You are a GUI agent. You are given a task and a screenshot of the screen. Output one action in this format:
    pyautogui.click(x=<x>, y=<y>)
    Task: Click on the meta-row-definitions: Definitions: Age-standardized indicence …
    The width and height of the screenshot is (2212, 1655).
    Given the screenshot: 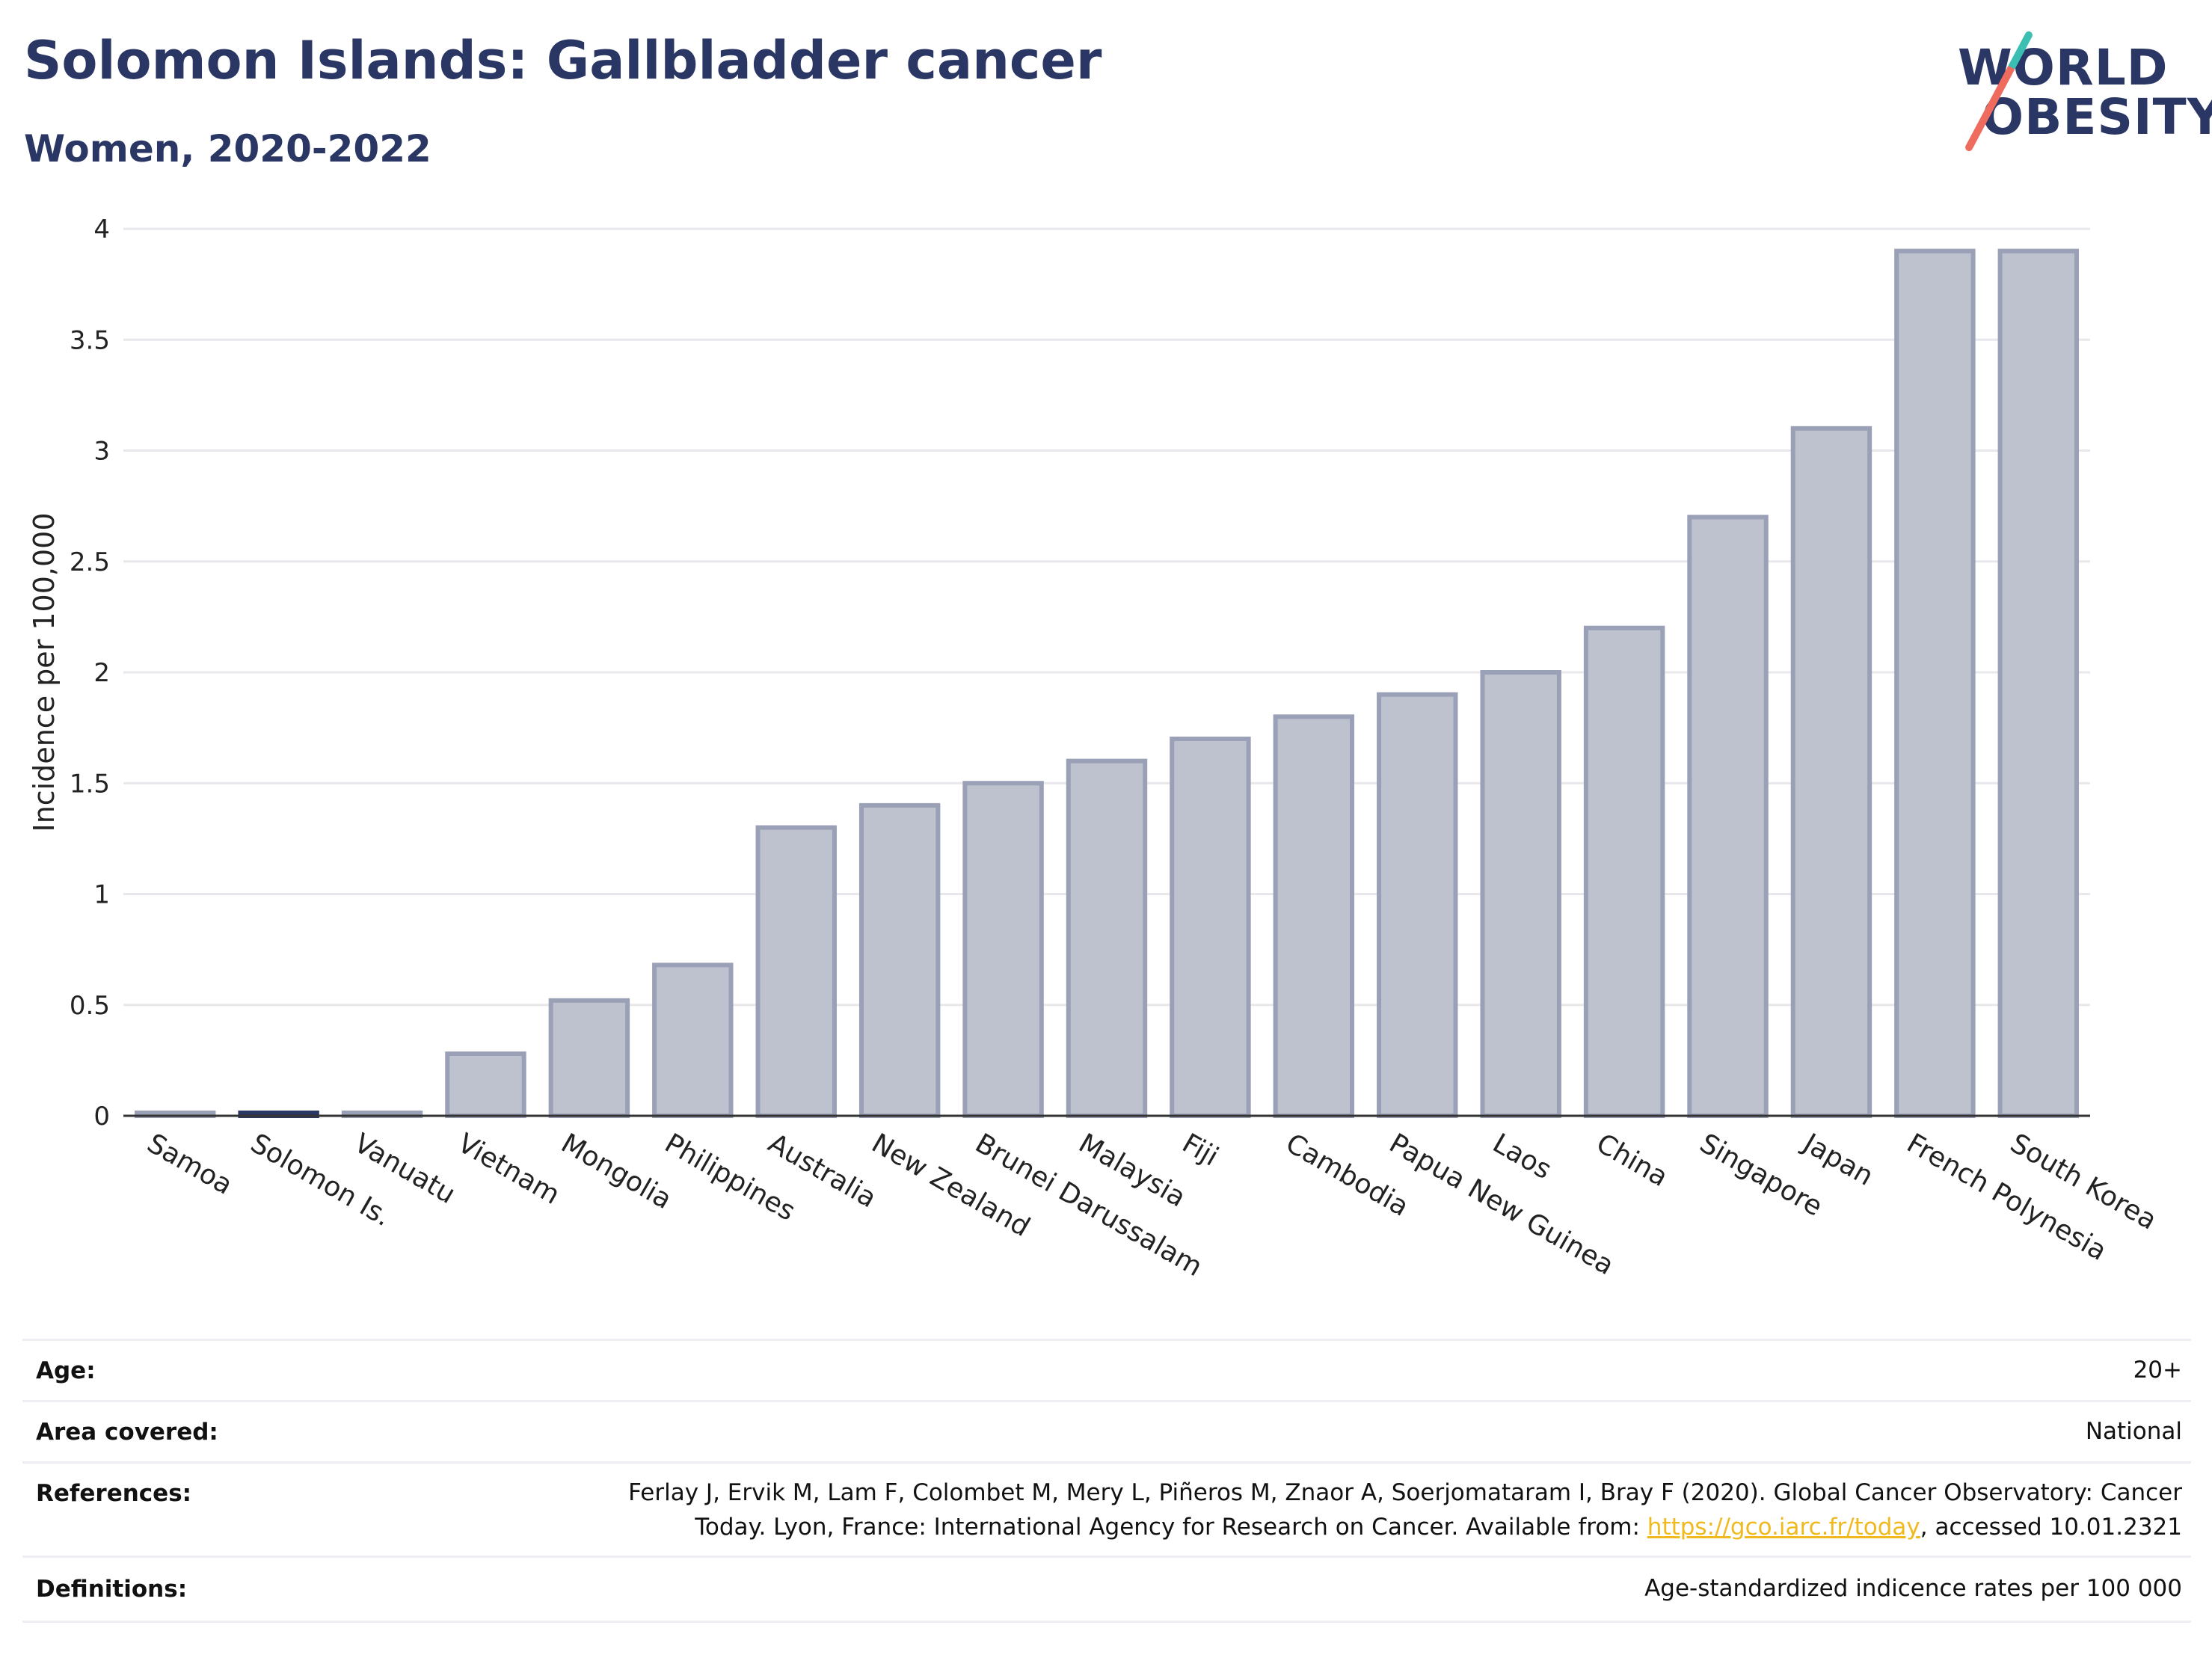 What is the action you would take?
    pyautogui.click(x=1106, y=1589)
    